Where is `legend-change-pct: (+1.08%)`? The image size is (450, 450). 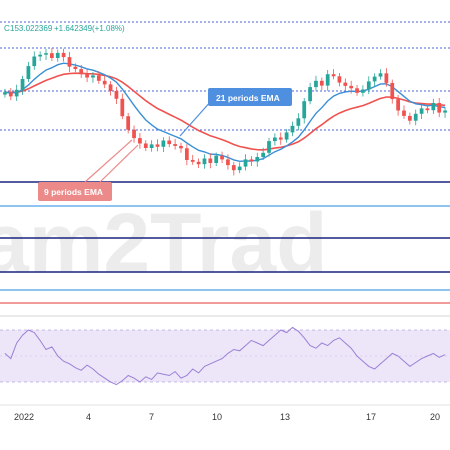
legend-change-pct: (+1.08%) is located at coordinates (108, 28).